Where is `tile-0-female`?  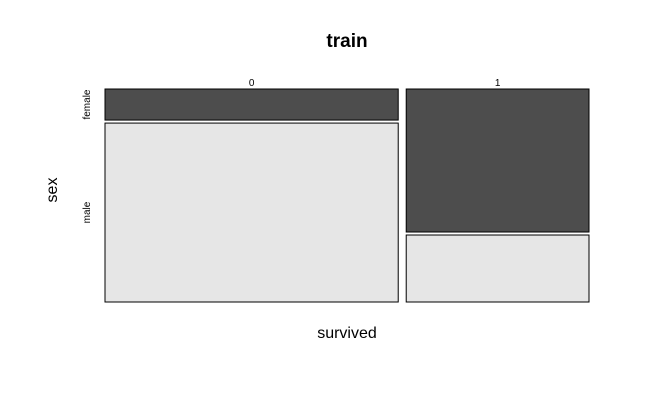
tile-0-female is located at coordinates (251, 104).